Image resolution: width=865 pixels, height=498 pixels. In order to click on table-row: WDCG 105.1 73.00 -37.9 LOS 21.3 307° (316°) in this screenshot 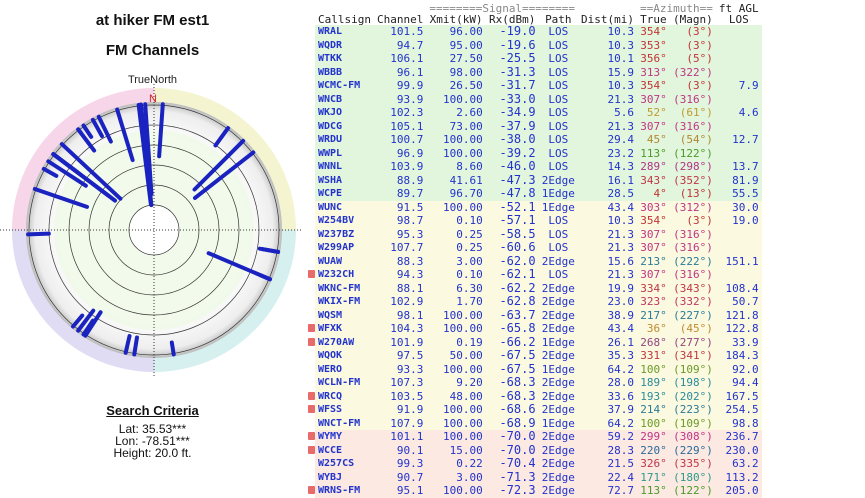, I will do `click(531, 126)`.